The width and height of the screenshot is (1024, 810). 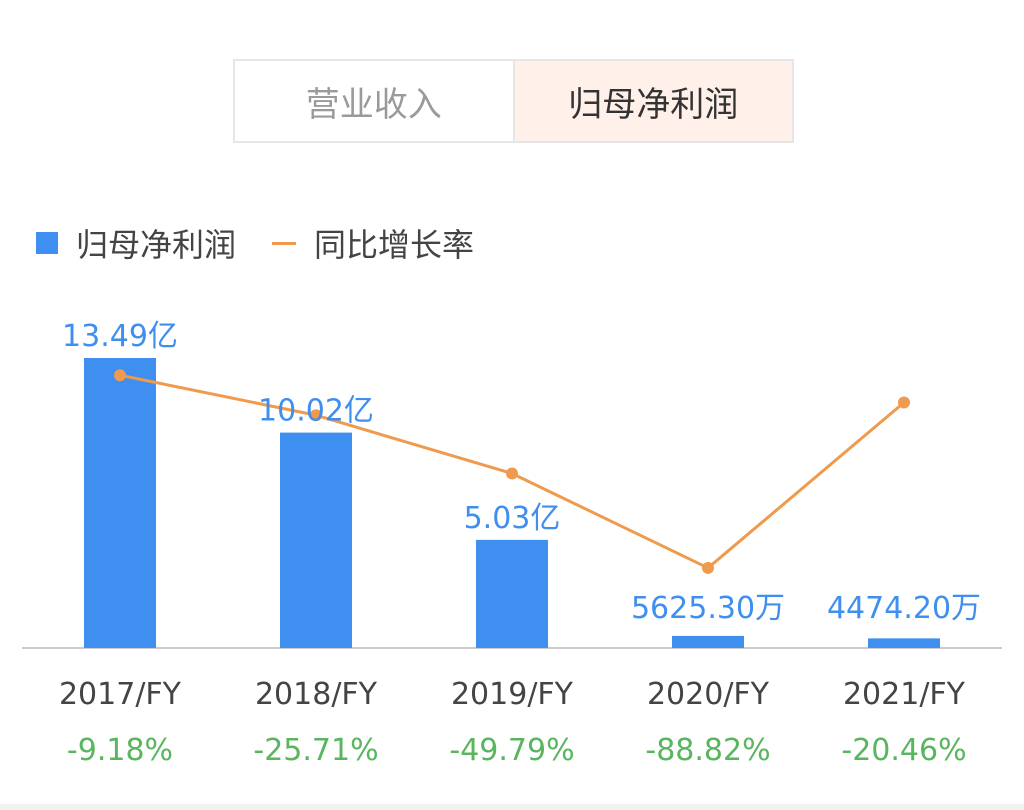 I want to click on growth-point-2020/FY, so click(x=708, y=567).